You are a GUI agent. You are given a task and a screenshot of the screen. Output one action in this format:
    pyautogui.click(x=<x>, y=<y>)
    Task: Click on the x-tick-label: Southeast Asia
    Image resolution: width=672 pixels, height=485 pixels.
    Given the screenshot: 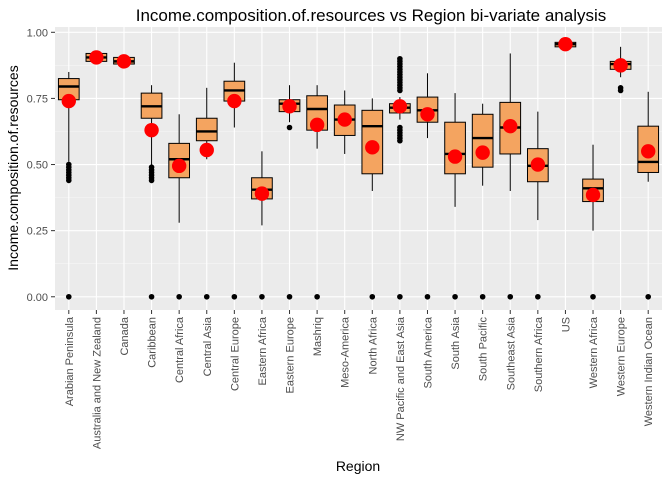 What is the action you would take?
    pyautogui.click(x=511, y=353)
    